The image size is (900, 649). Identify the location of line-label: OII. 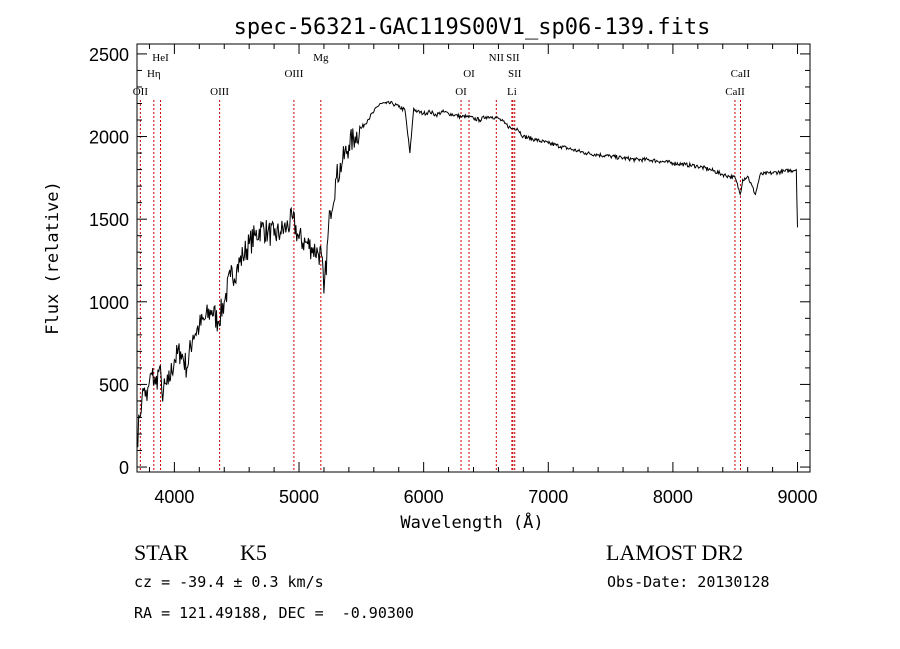
(141, 92).